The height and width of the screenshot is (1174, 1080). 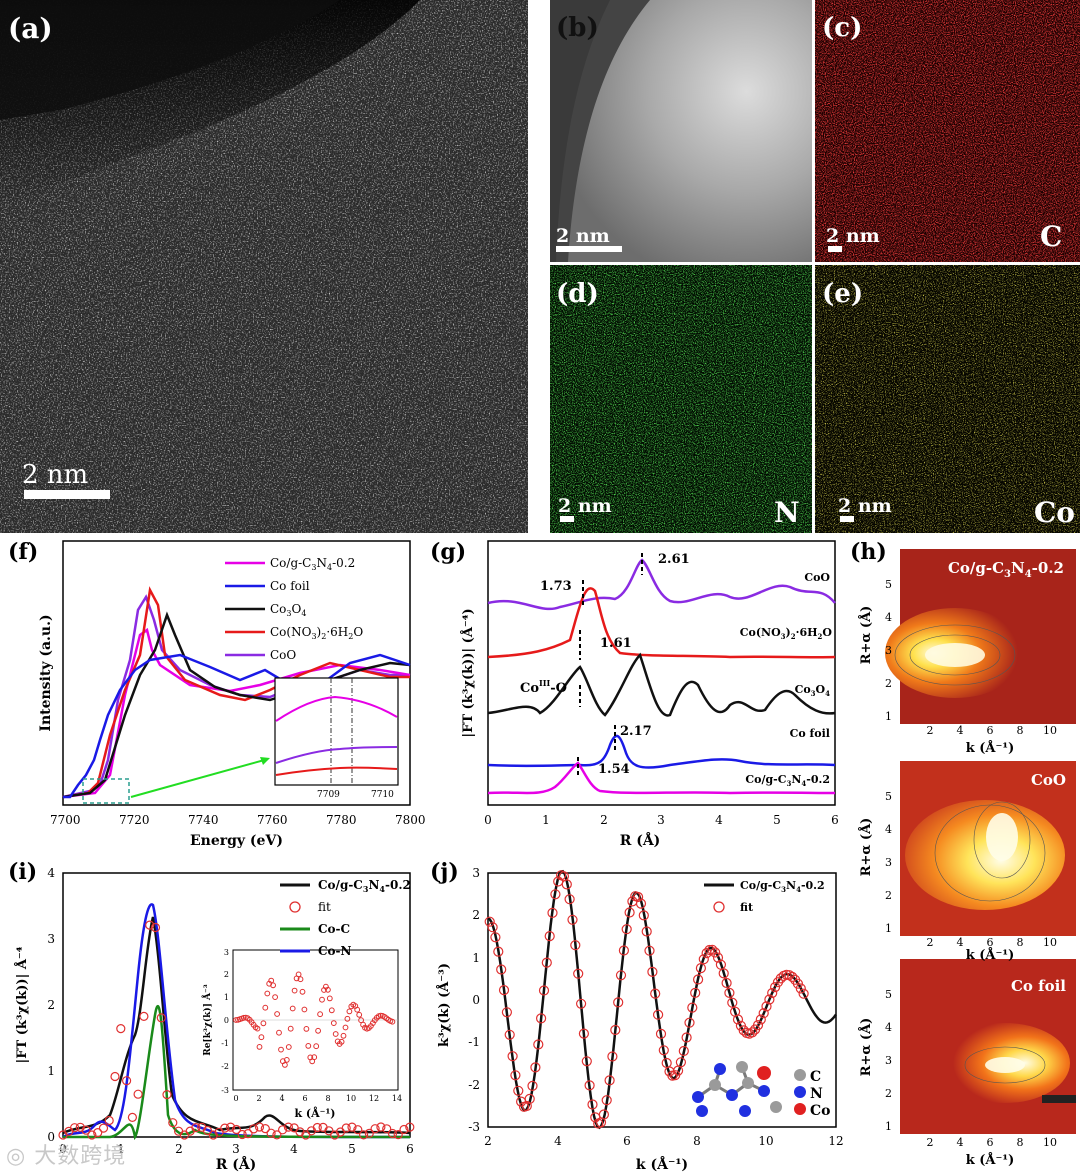 What do you see at coordinates (236, 1149) in the screenshot?
I see `chart-i-xtick: 3` at bounding box center [236, 1149].